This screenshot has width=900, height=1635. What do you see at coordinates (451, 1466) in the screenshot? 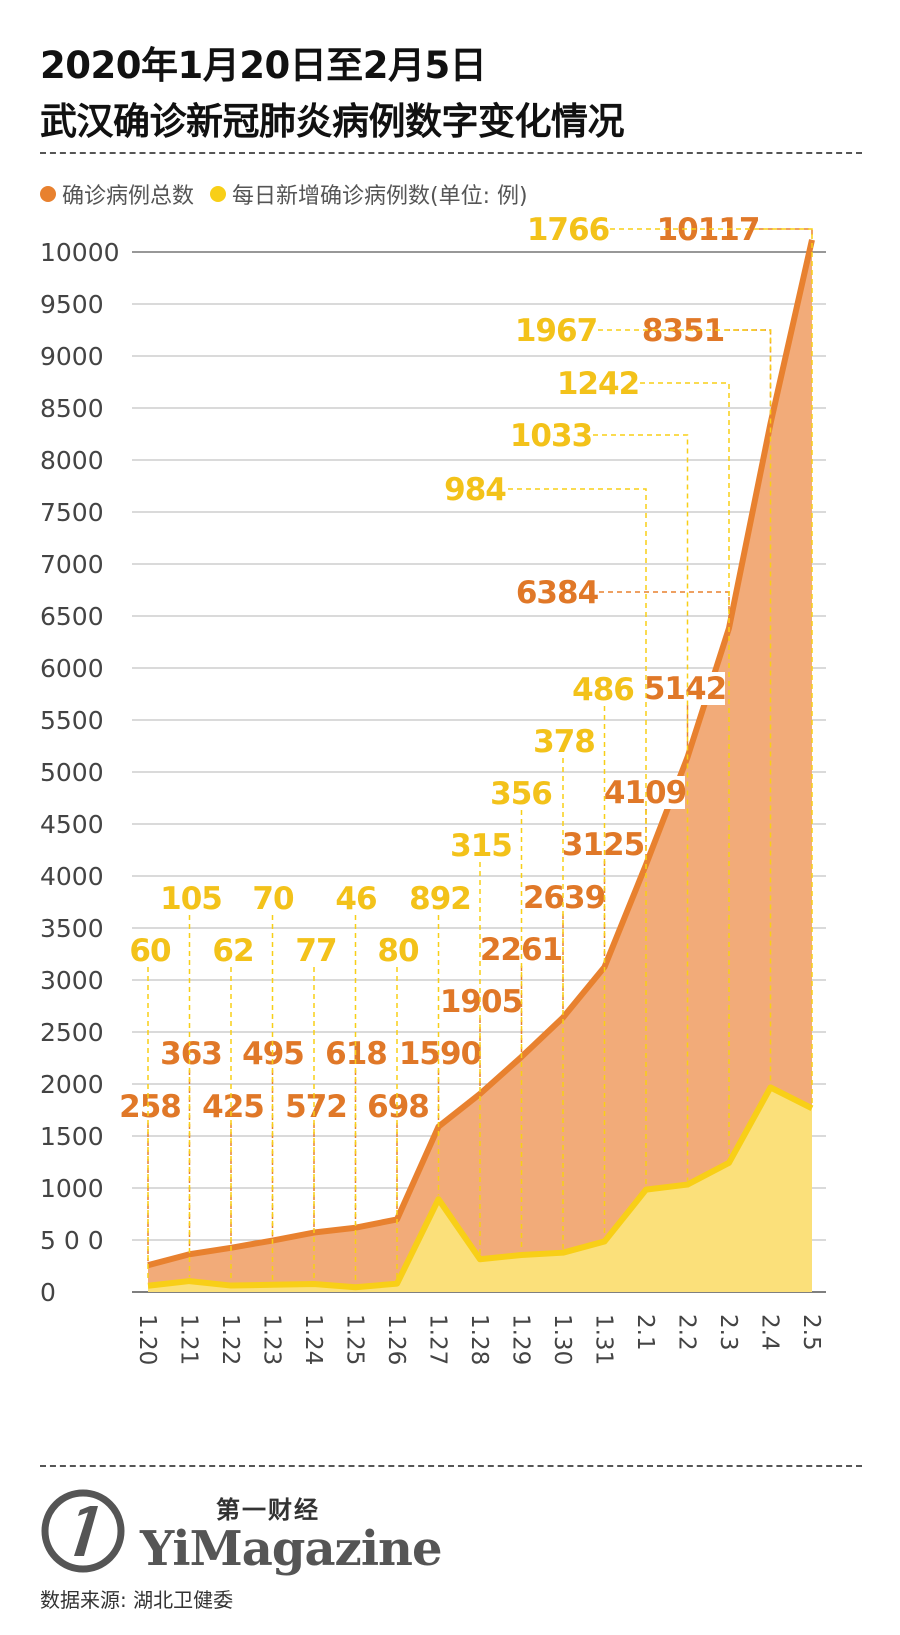
I see `bottom-divider` at bounding box center [451, 1466].